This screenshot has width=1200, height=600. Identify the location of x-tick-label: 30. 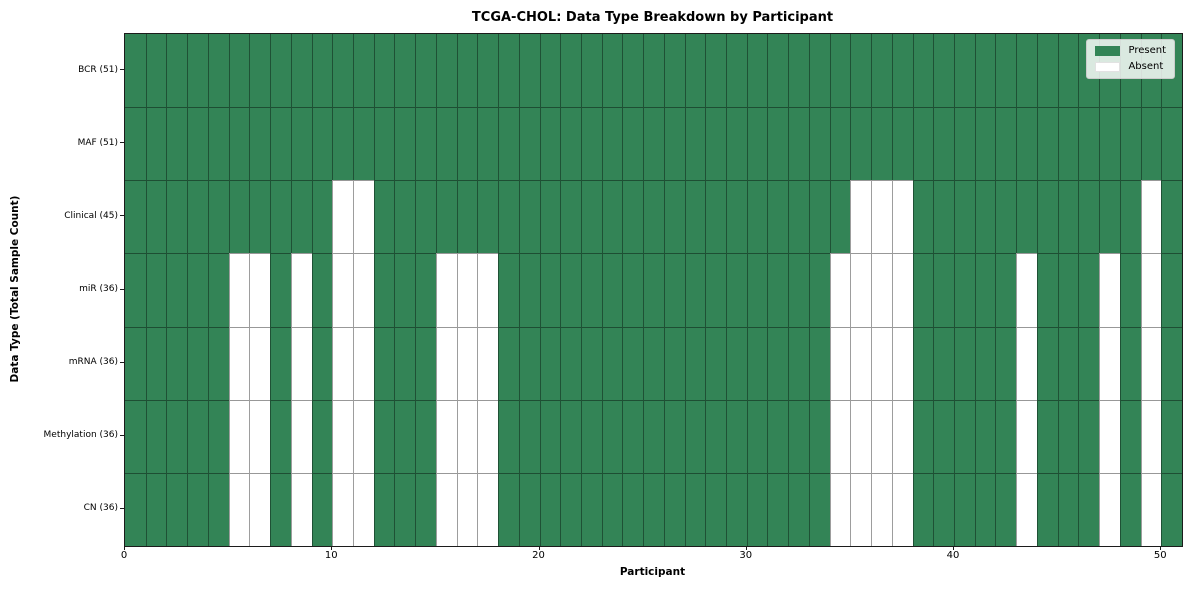
(746, 555).